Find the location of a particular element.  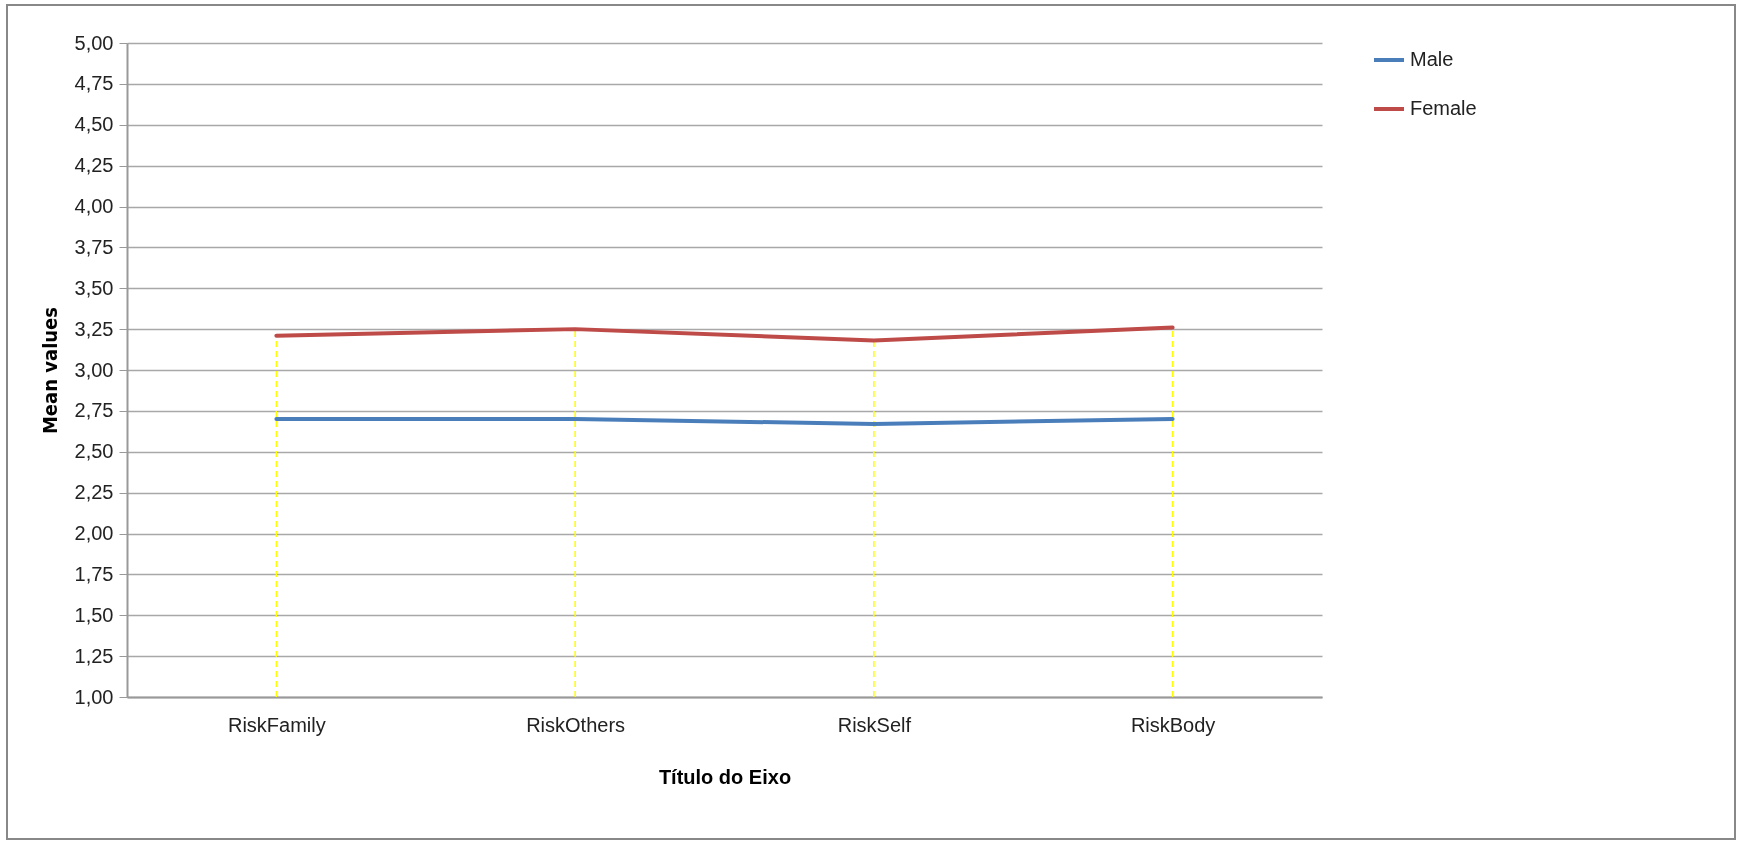

y-tick-label: 4,50 is located at coordinates (94, 124).